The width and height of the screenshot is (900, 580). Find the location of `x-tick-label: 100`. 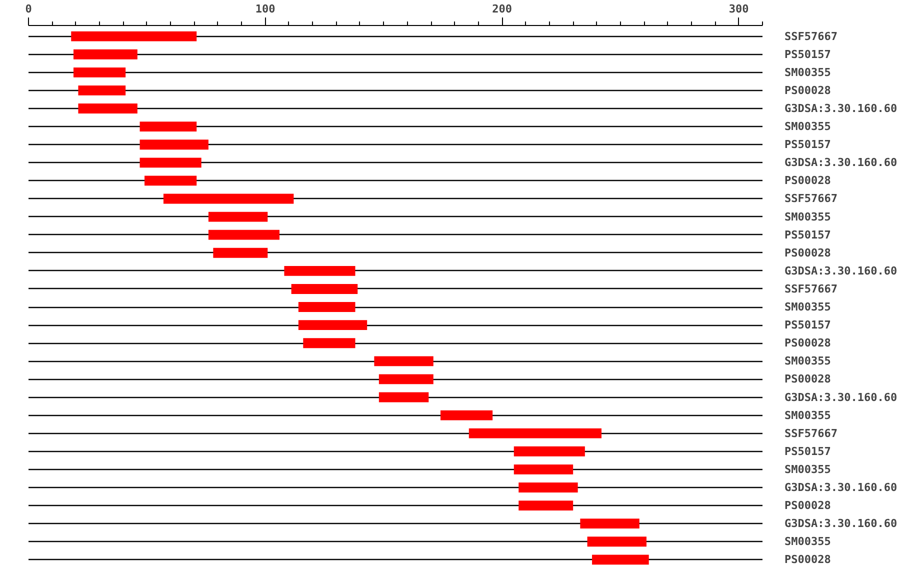

x-tick-label: 100 is located at coordinates (265, 9).